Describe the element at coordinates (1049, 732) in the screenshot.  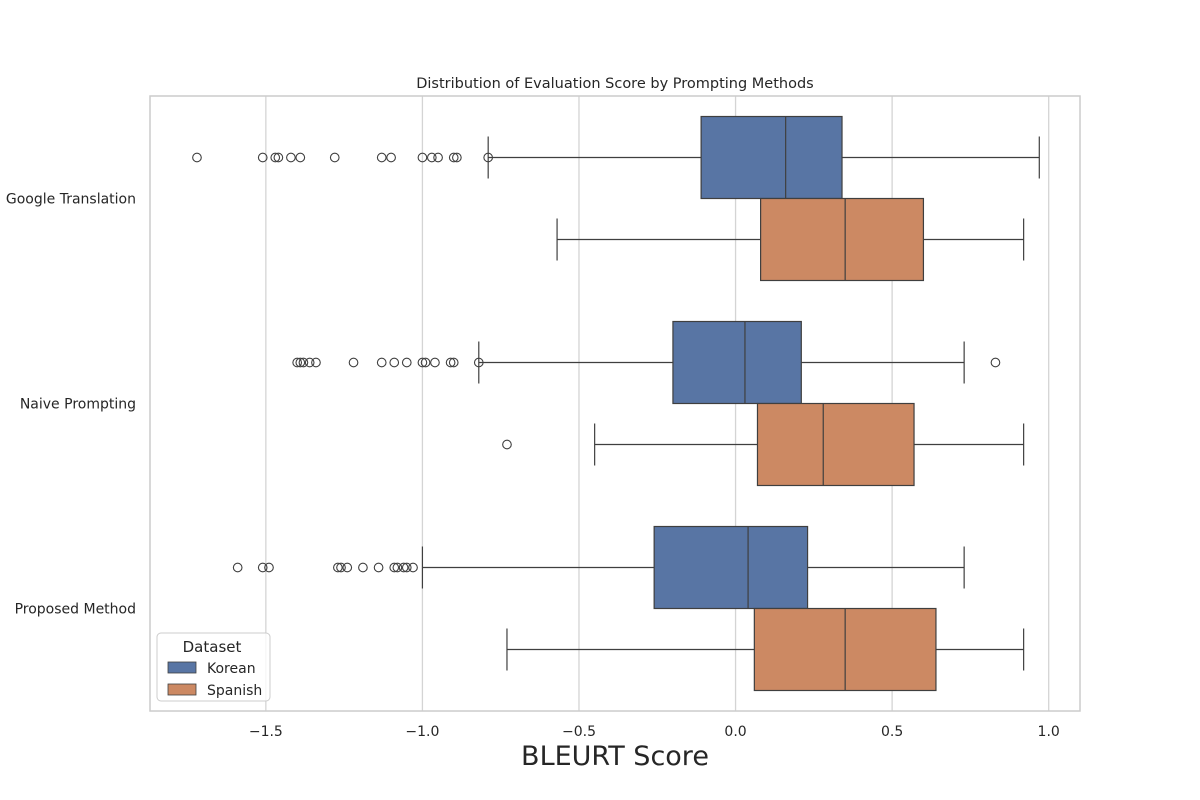
I see `x-tick-label: 1.0` at that location.